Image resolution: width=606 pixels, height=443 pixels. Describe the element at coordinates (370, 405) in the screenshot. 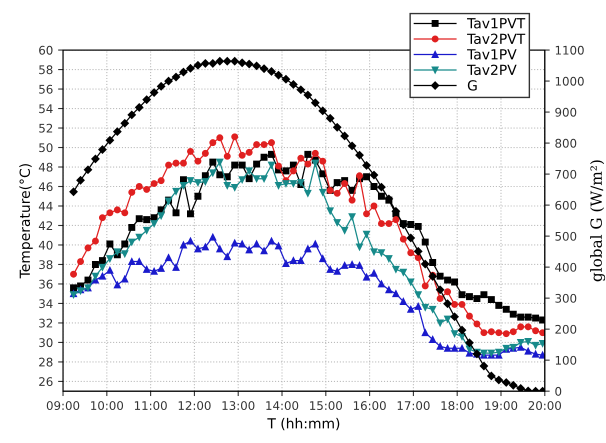

I see `x-tick-label: 16:00` at that location.